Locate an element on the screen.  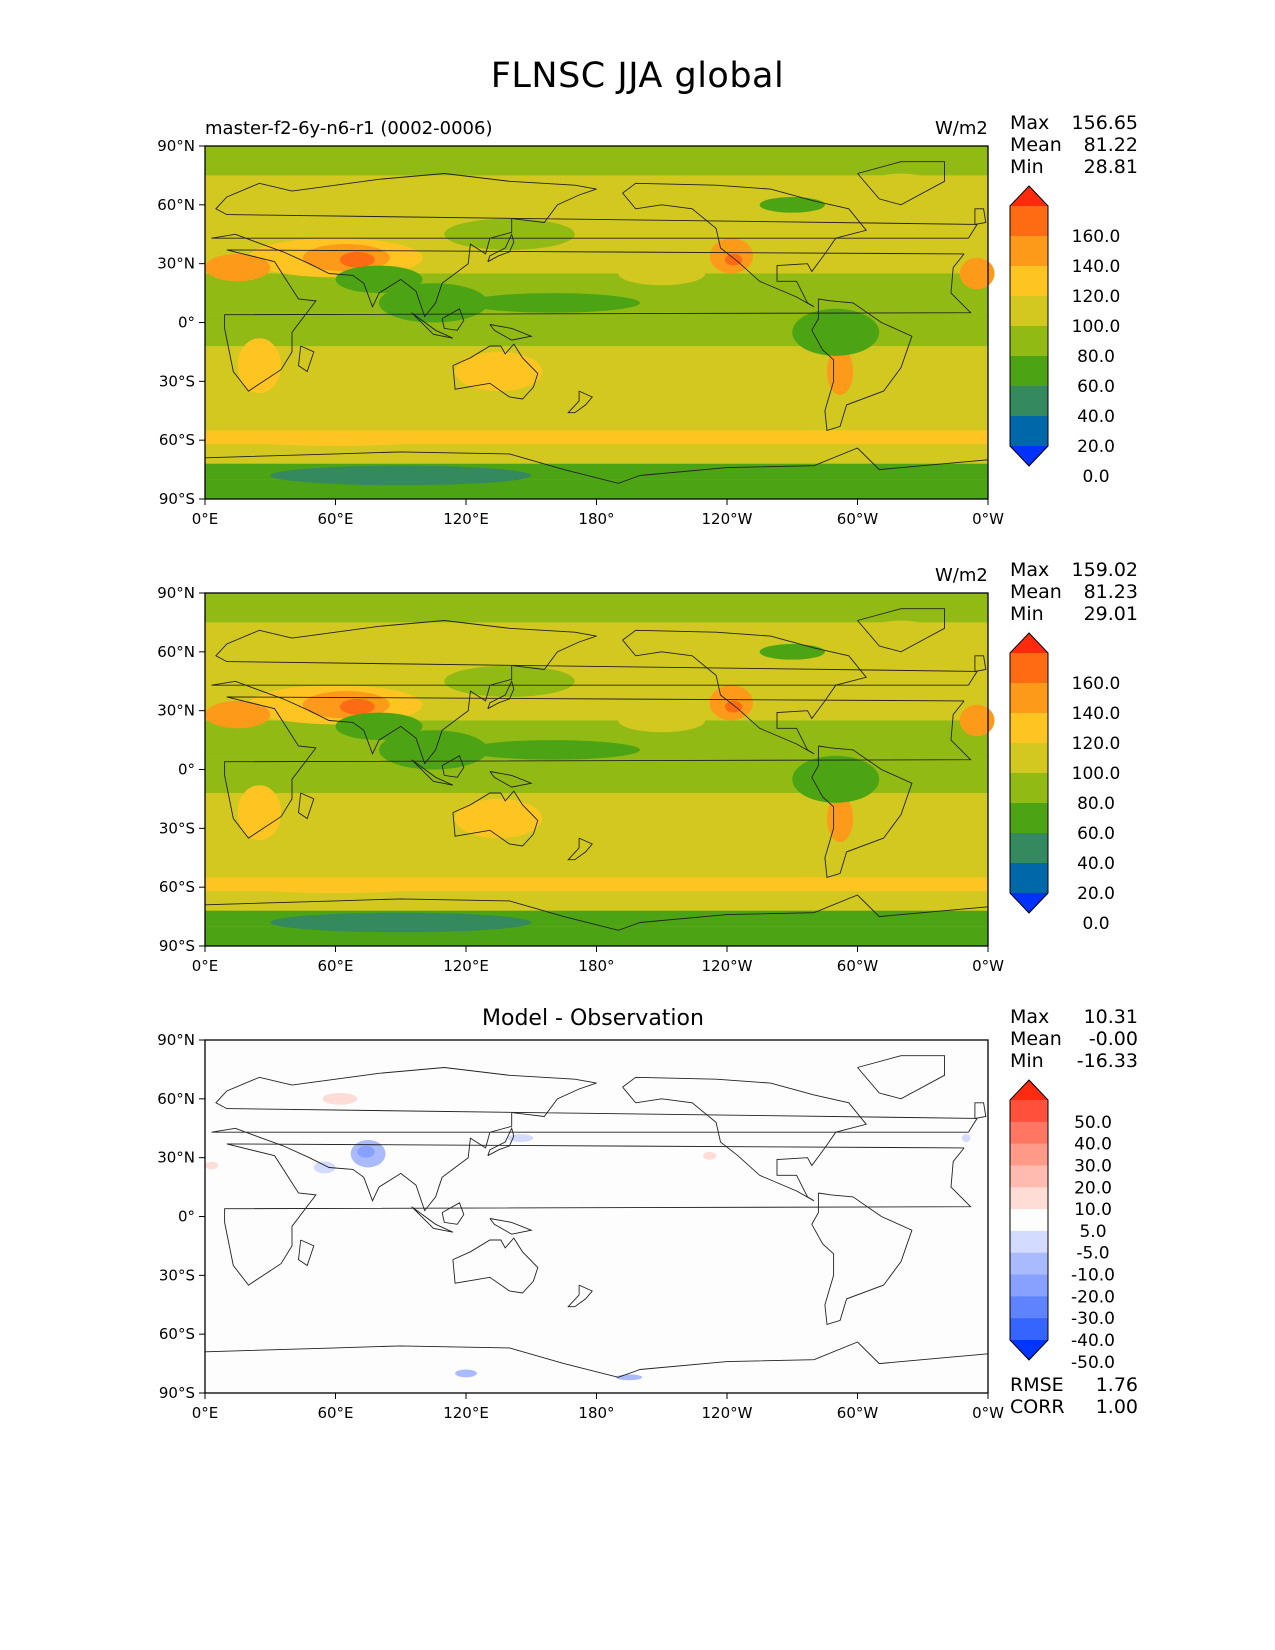
rmse-value: 1.76 is located at coordinates (1116, 1385).